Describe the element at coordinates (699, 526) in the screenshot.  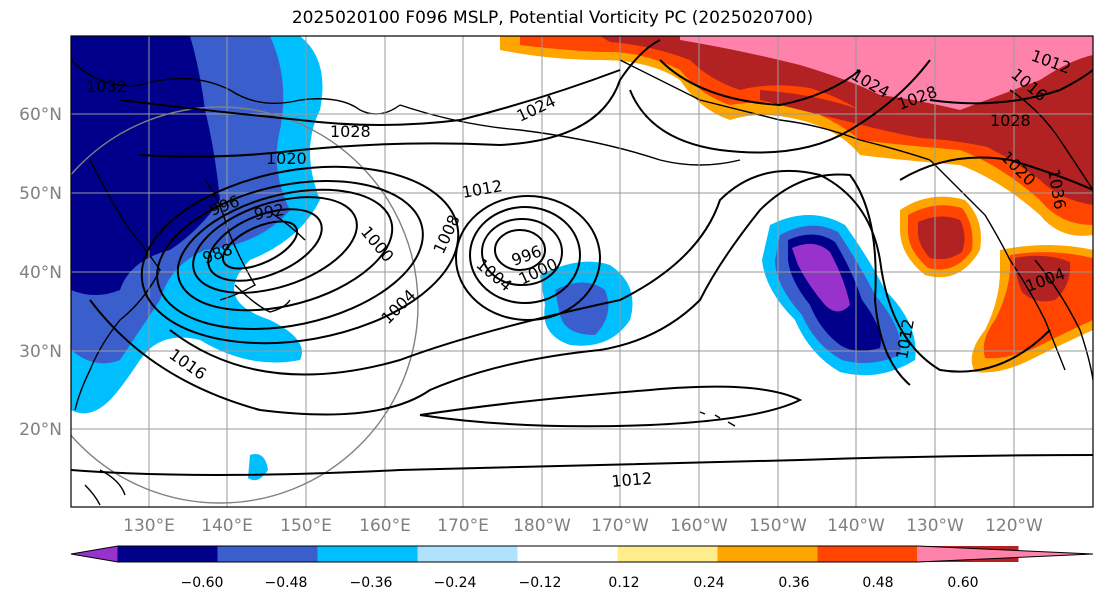
I see `lon-label: 160°W` at that location.